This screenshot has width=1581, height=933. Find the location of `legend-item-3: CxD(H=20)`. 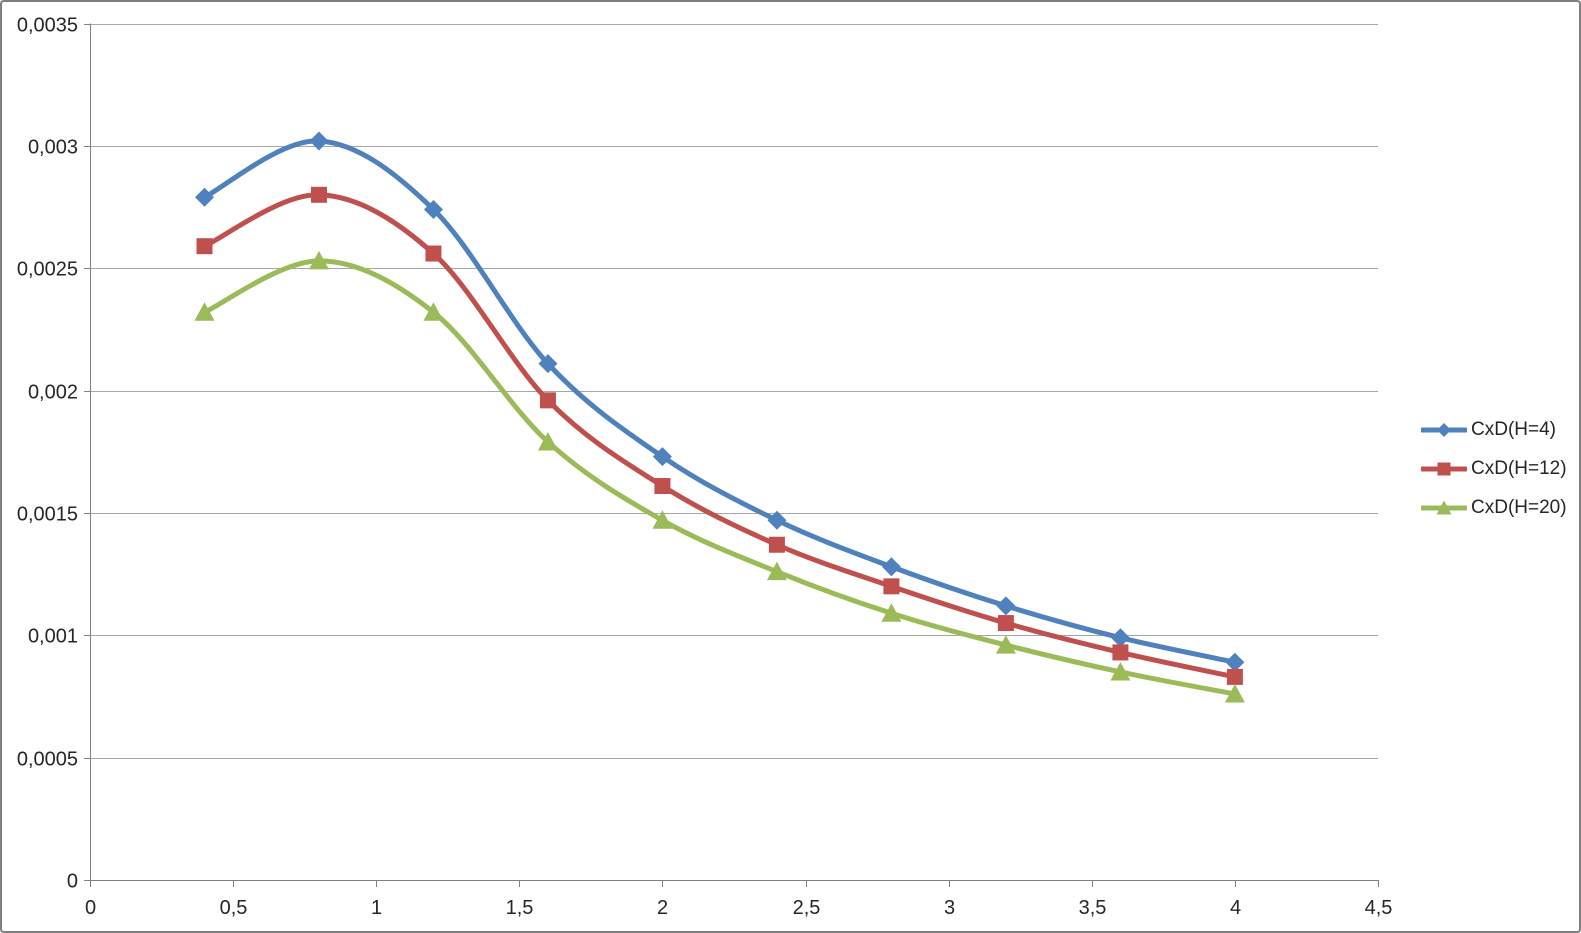

legend-item-3: CxD(H=20) is located at coordinates (1494, 508).